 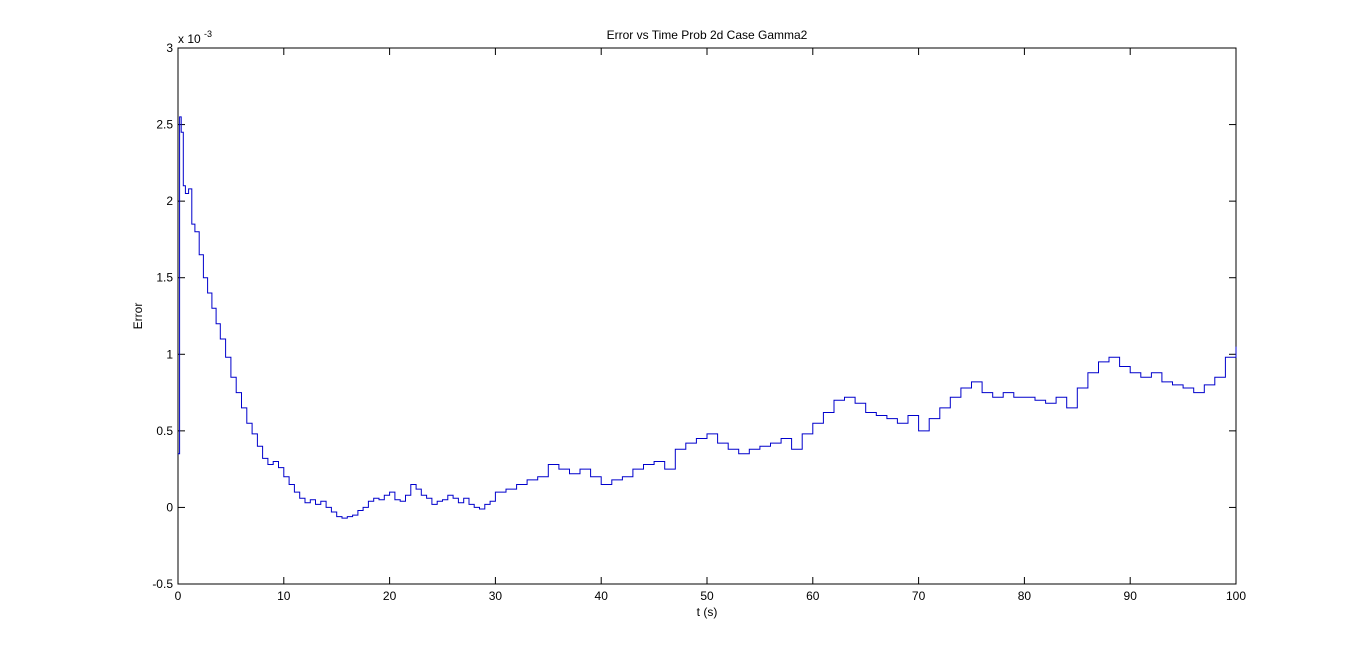 I want to click on x-tick-label: 20, so click(x=390, y=596).